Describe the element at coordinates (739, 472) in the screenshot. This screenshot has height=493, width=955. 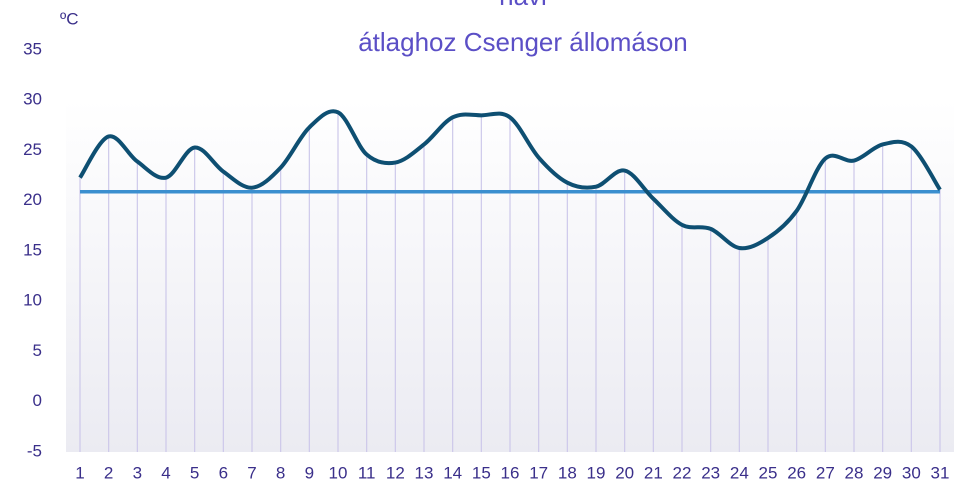
I see `x-tick-label: 24` at that location.